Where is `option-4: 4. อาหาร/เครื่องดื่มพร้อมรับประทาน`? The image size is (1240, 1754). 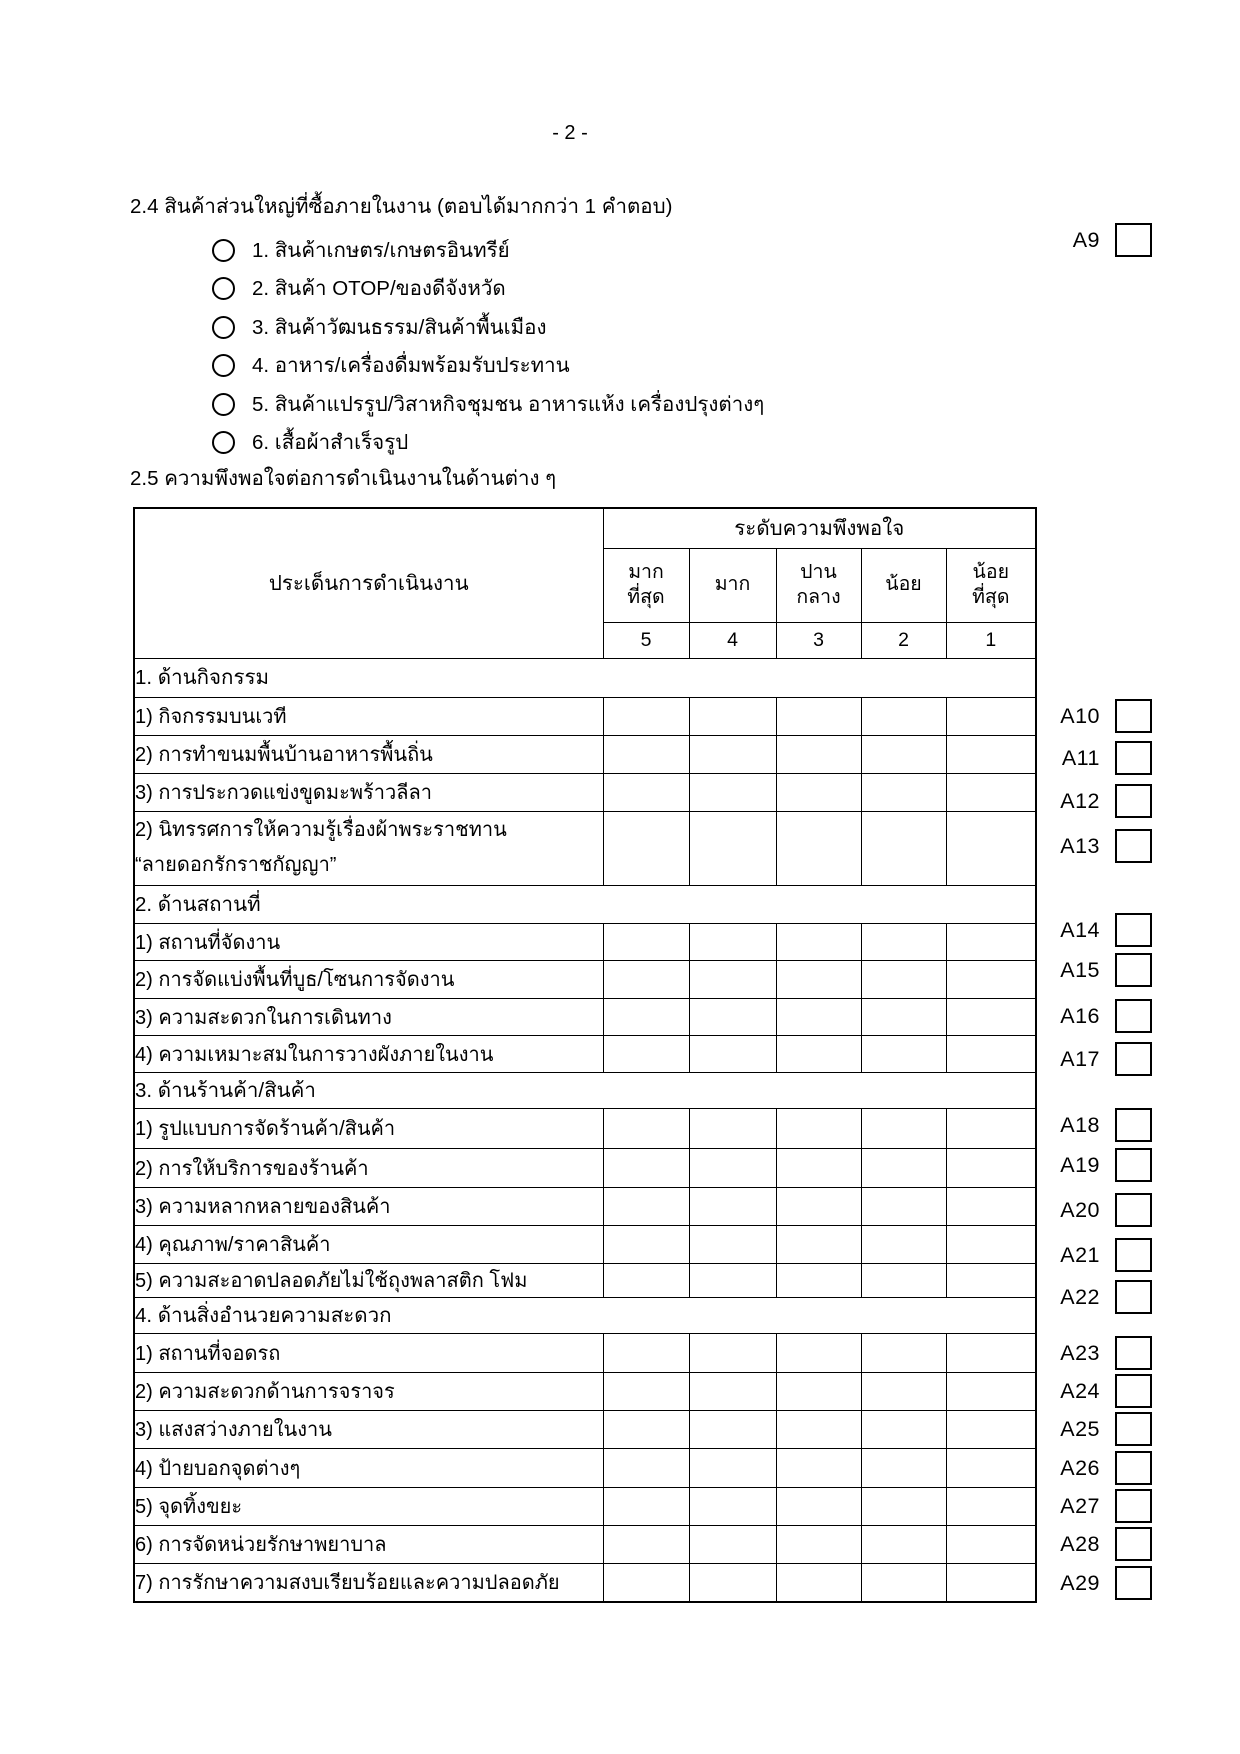 option-4: 4. อาหาร/เครื่องดื่มพร้อมรับประทาน is located at coordinates (391, 365).